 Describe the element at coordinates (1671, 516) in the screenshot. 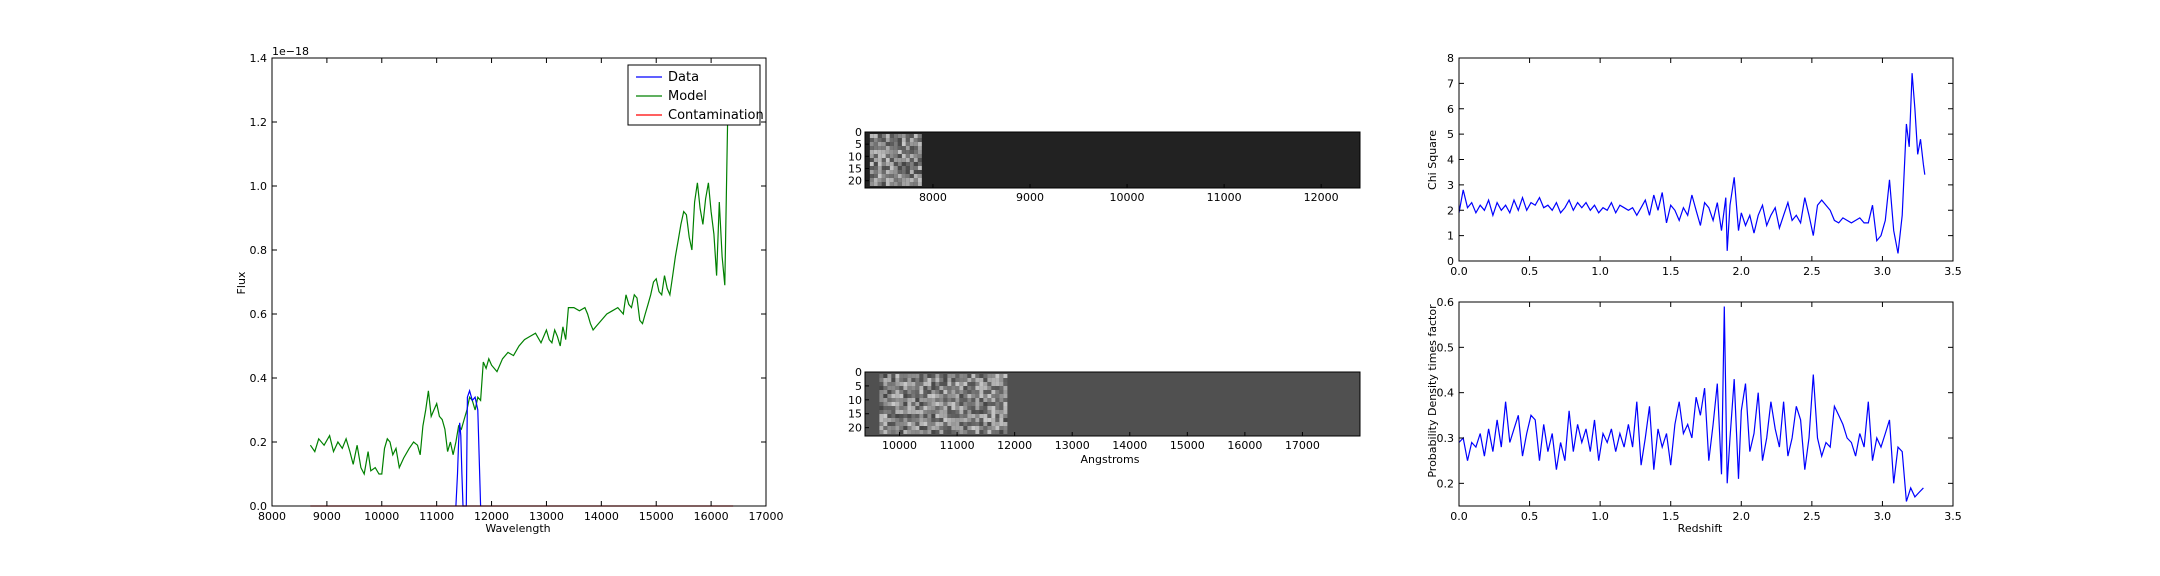

I see `probability-density-x-tick-label: 1.5` at that location.